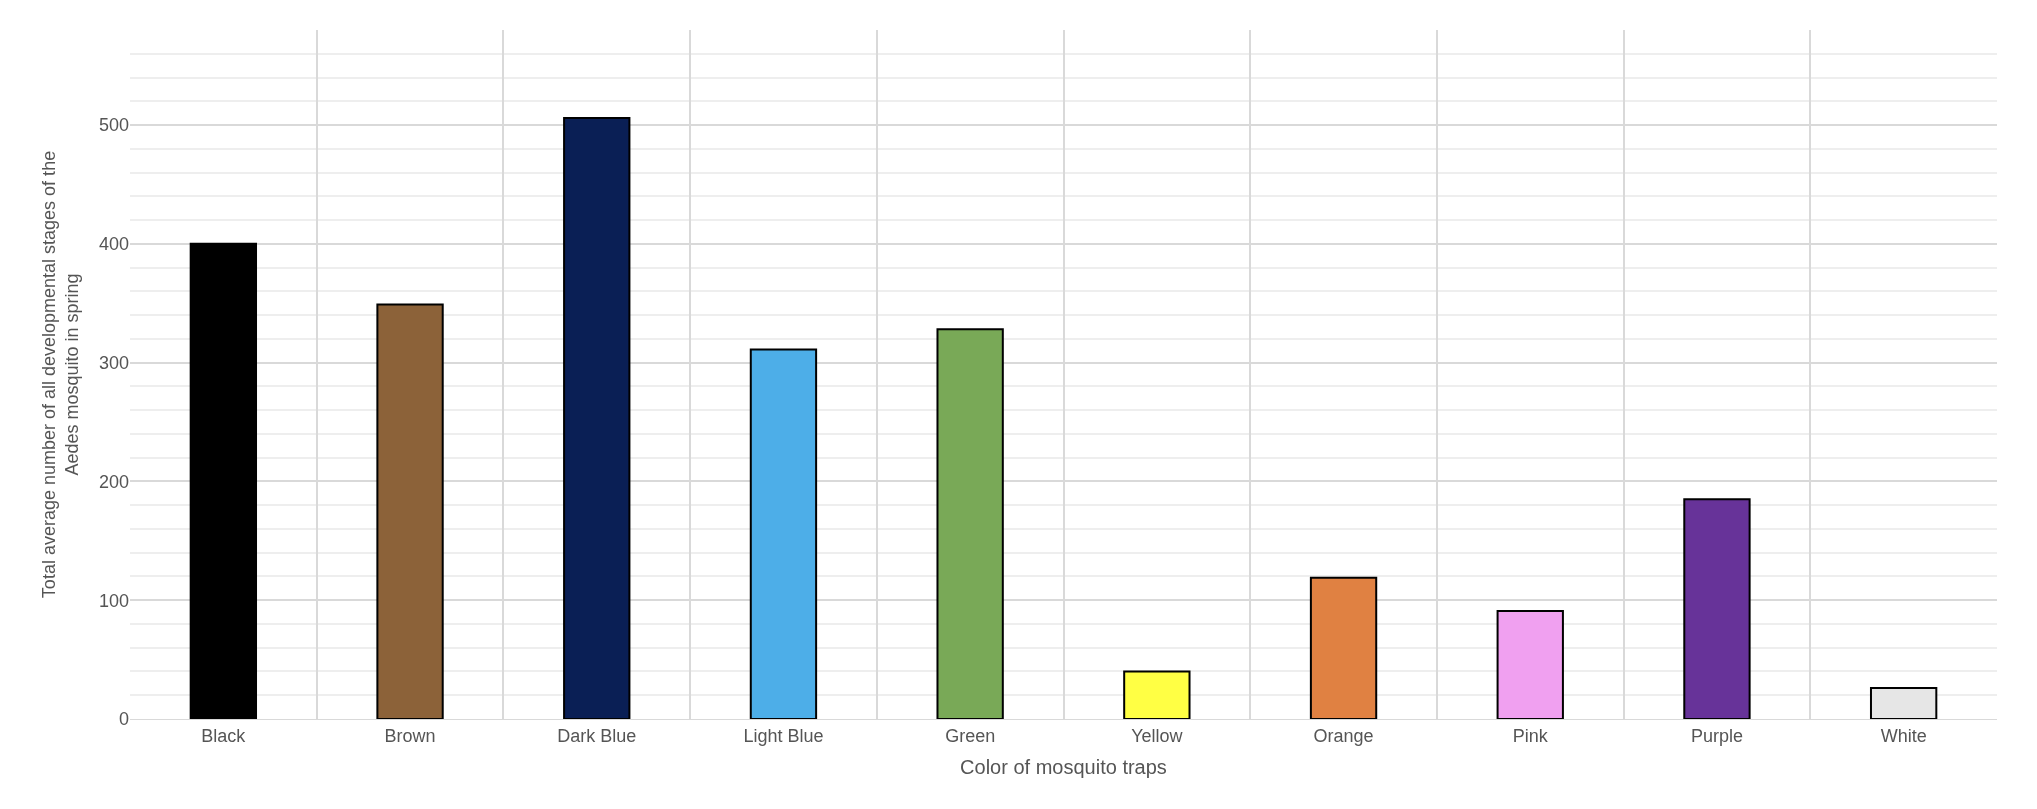 This screenshot has width=2037, height=809. I want to click on x-tick-label: Dark Blue, so click(597, 735).